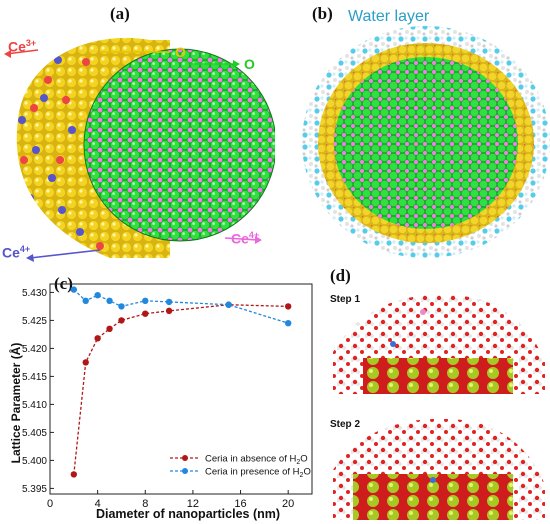 The image size is (550, 524). I want to click on x-axis-label: Diameter of nanoparticles (nm), so click(188, 514).